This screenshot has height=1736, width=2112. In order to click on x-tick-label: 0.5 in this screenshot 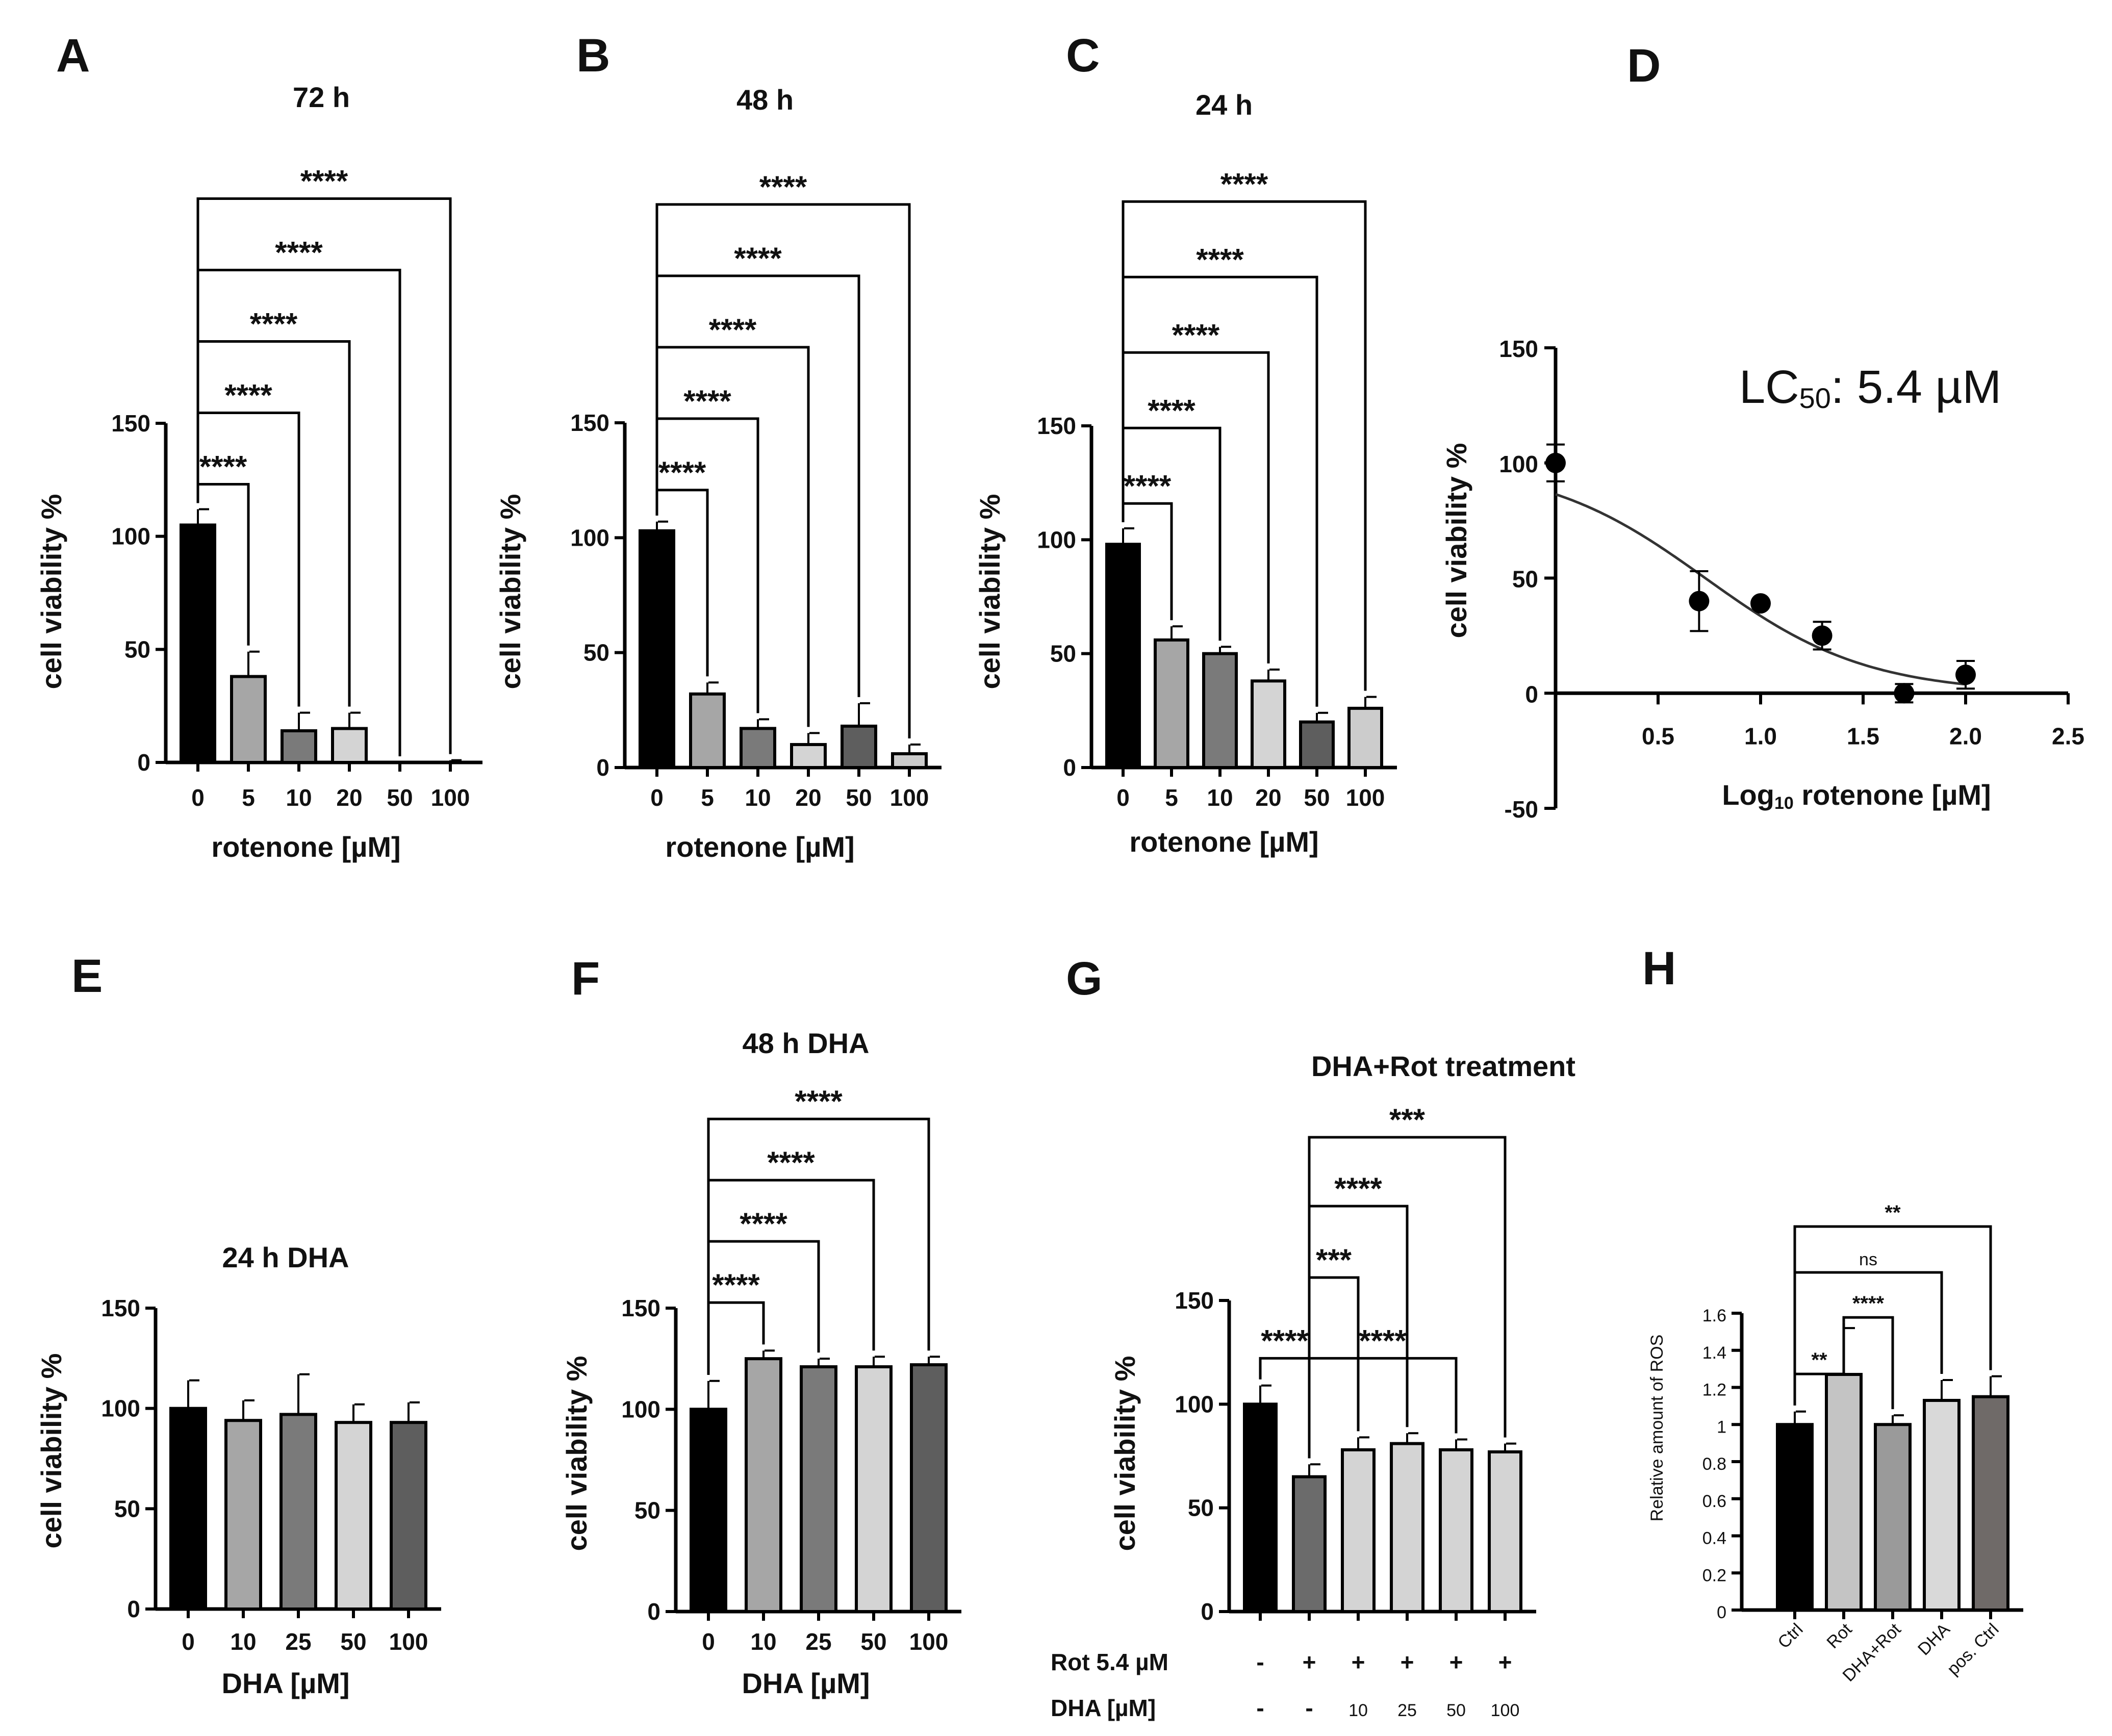, I will do `click(1658, 736)`.